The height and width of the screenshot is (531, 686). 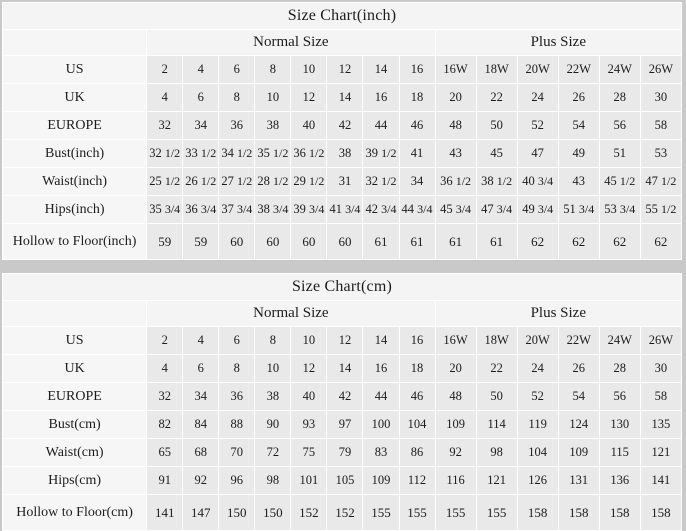 What do you see at coordinates (74, 241) in the screenshot?
I see `row-label: Hollow to Floor(inch)` at bounding box center [74, 241].